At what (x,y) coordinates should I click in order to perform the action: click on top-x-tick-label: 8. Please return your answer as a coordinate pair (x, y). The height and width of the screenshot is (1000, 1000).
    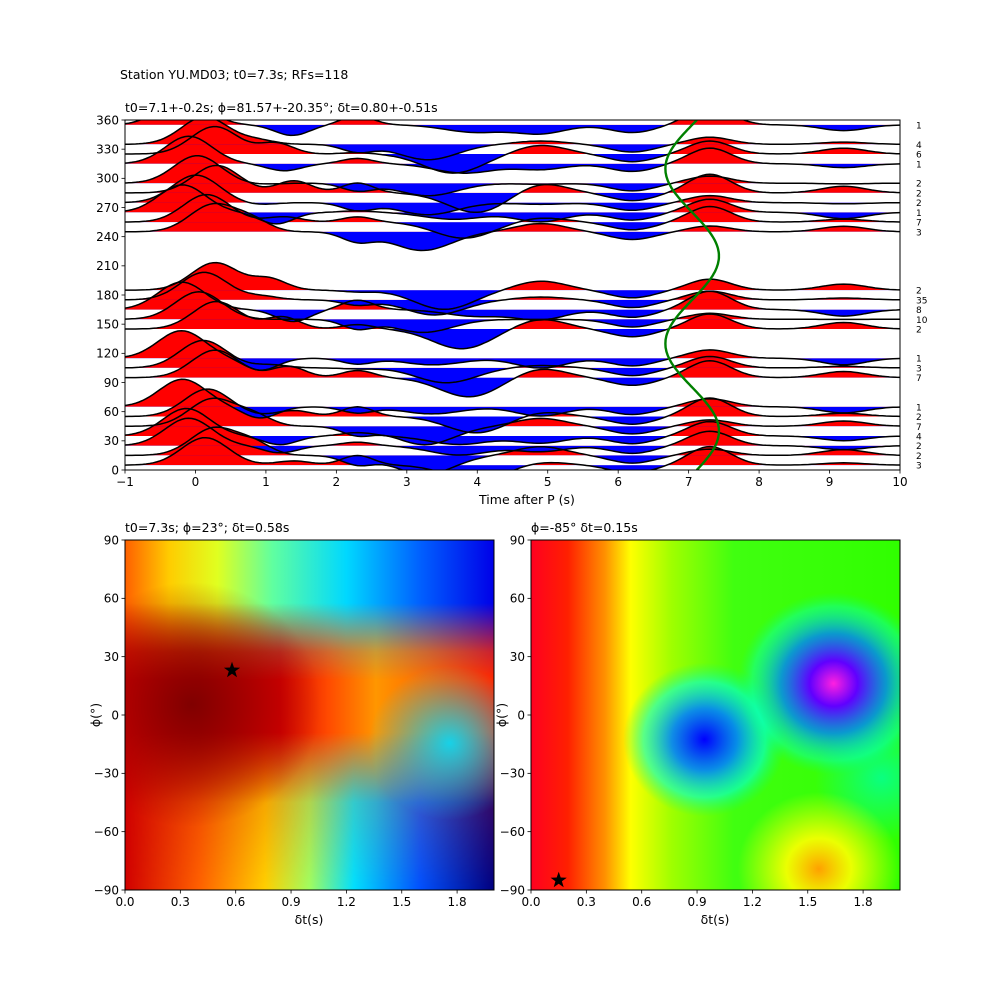
    Looking at the image, I should click on (759, 482).